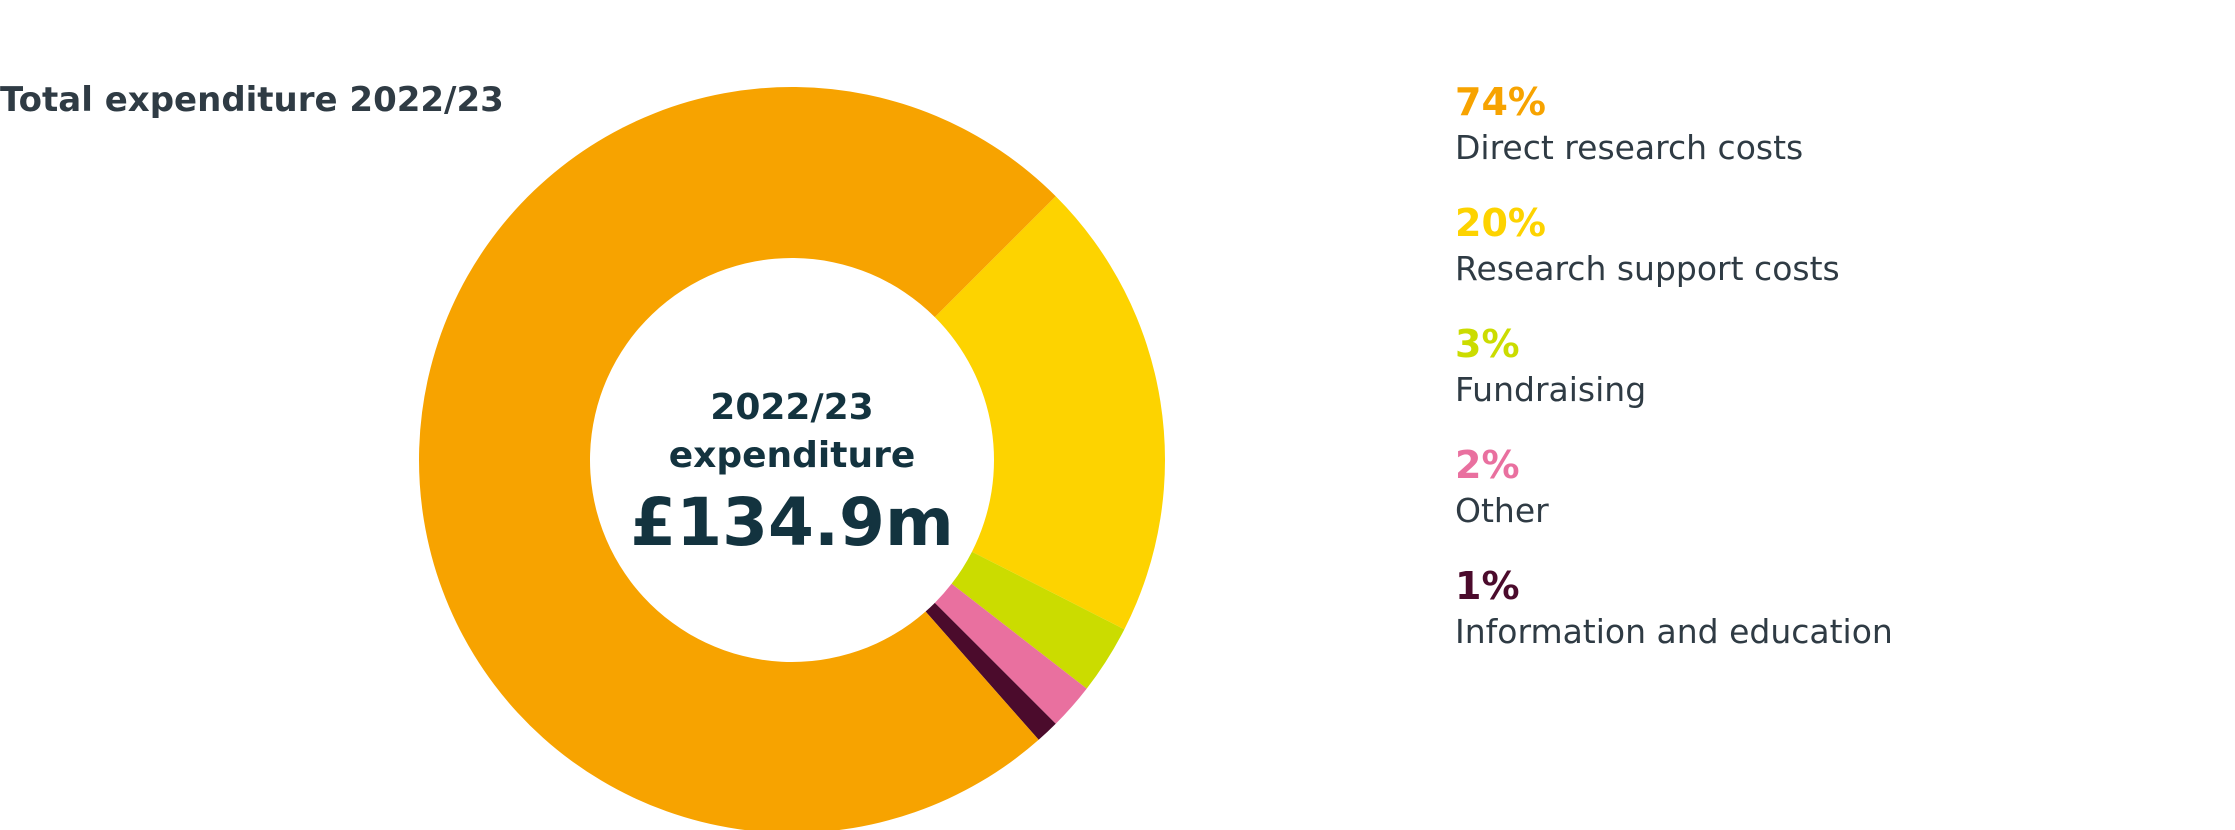 This screenshot has width=2235, height=830. Describe the element at coordinates (1674, 501) in the screenshot. I see `legend-item: 2% Other` at that location.